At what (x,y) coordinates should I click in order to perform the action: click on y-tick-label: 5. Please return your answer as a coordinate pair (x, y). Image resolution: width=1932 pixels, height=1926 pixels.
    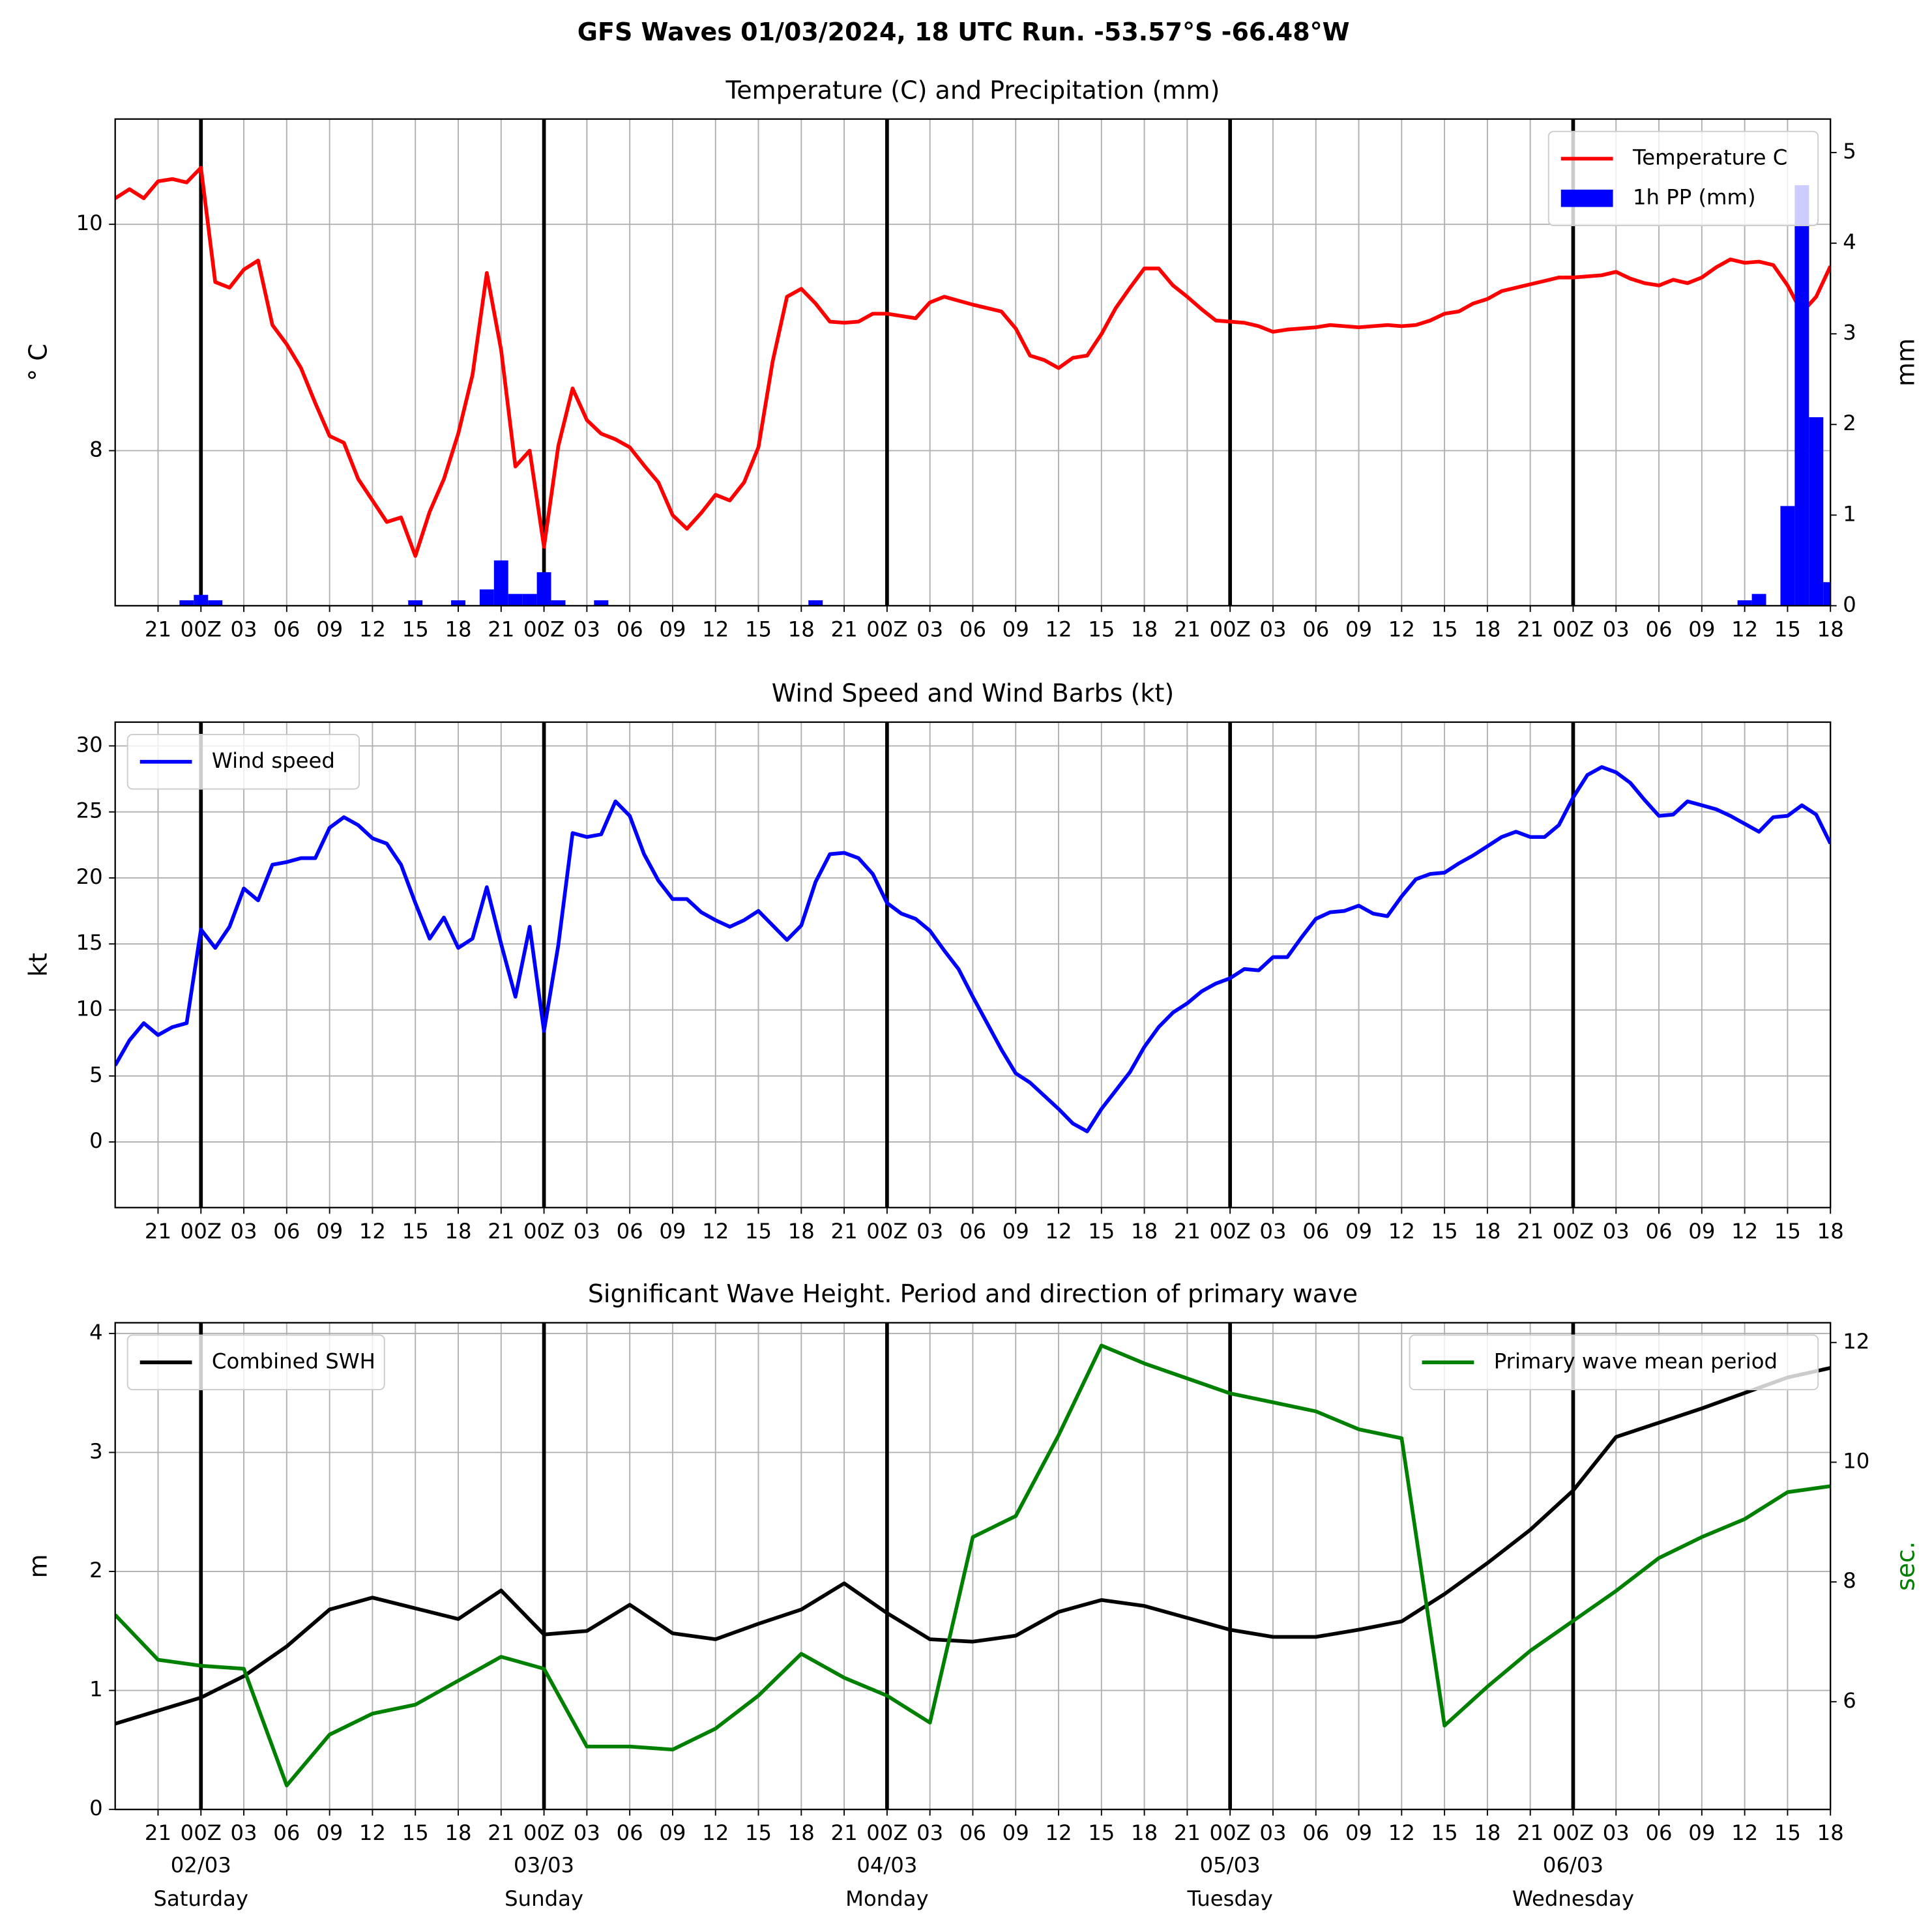
    Looking at the image, I should click on (96, 1074).